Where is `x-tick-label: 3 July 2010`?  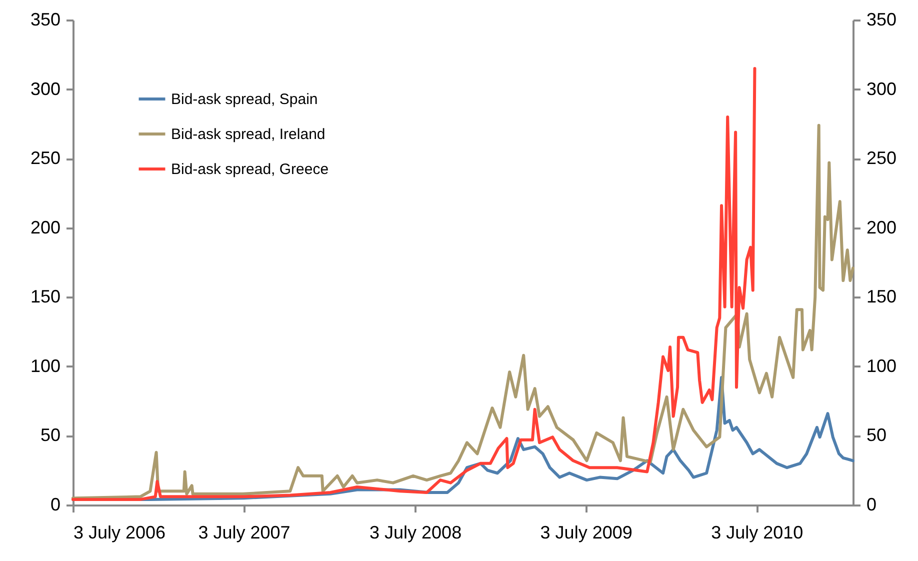 x-tick-label: 3 July 2010 is located at coordinates (757, 532).